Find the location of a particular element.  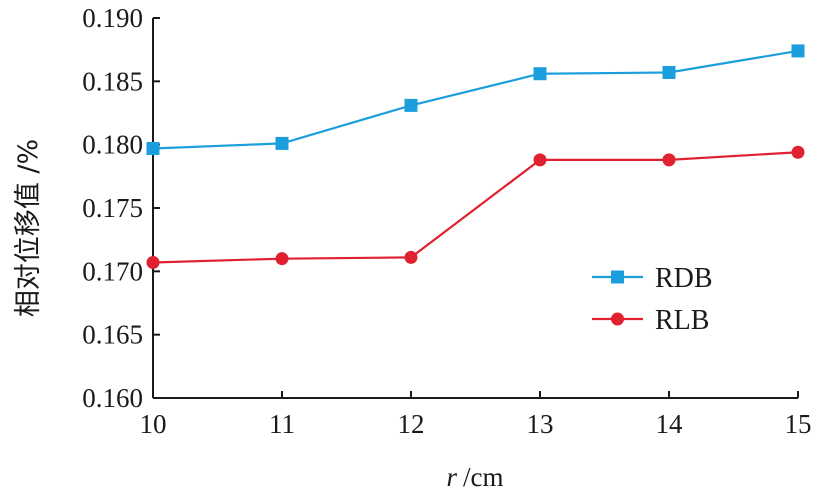

x-tick-label: 15 is located at coordinates (798, 424).